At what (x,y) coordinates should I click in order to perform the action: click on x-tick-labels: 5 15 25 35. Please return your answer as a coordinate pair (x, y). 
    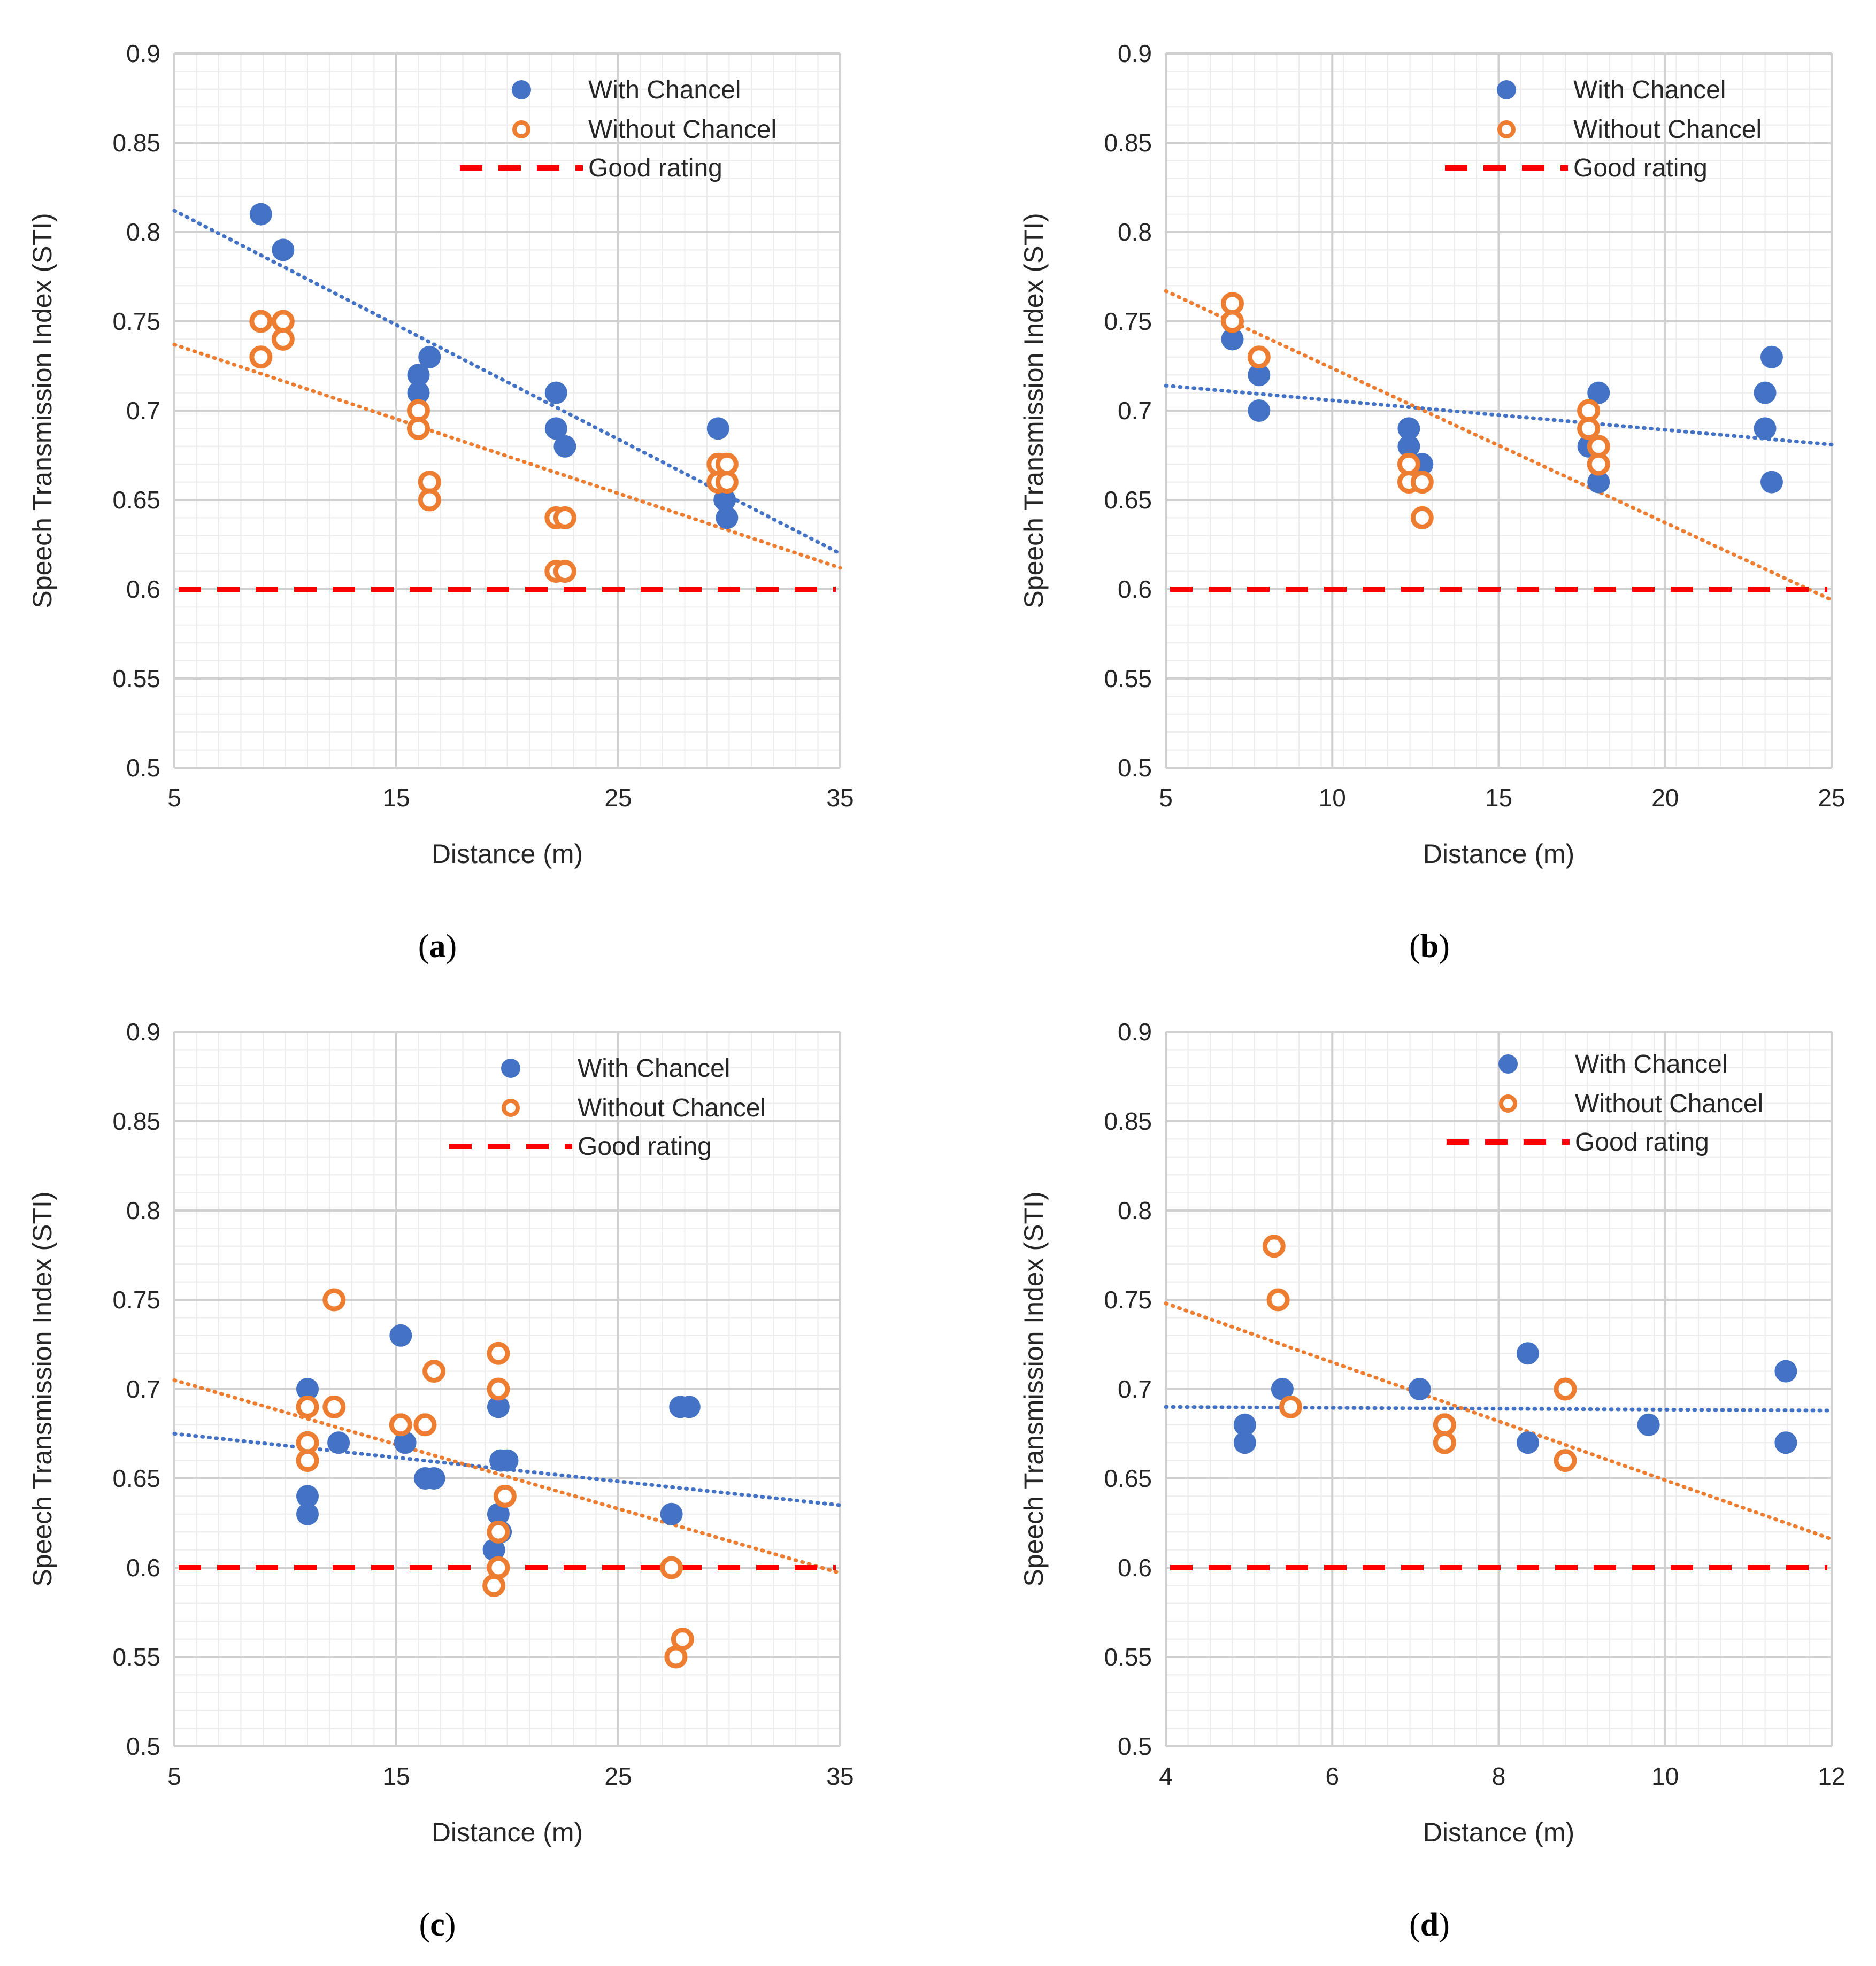
    Looking at the image, I should click on (510, 1776).